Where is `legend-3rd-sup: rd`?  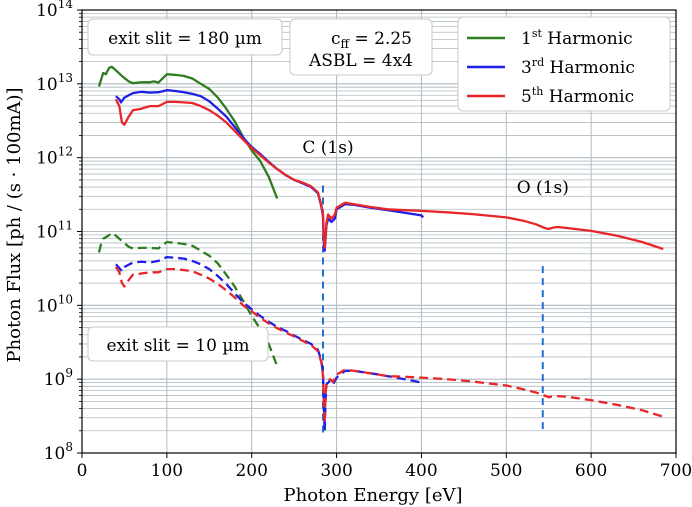
legend-3rd-sup: rd is located at coordinates (538, 62).